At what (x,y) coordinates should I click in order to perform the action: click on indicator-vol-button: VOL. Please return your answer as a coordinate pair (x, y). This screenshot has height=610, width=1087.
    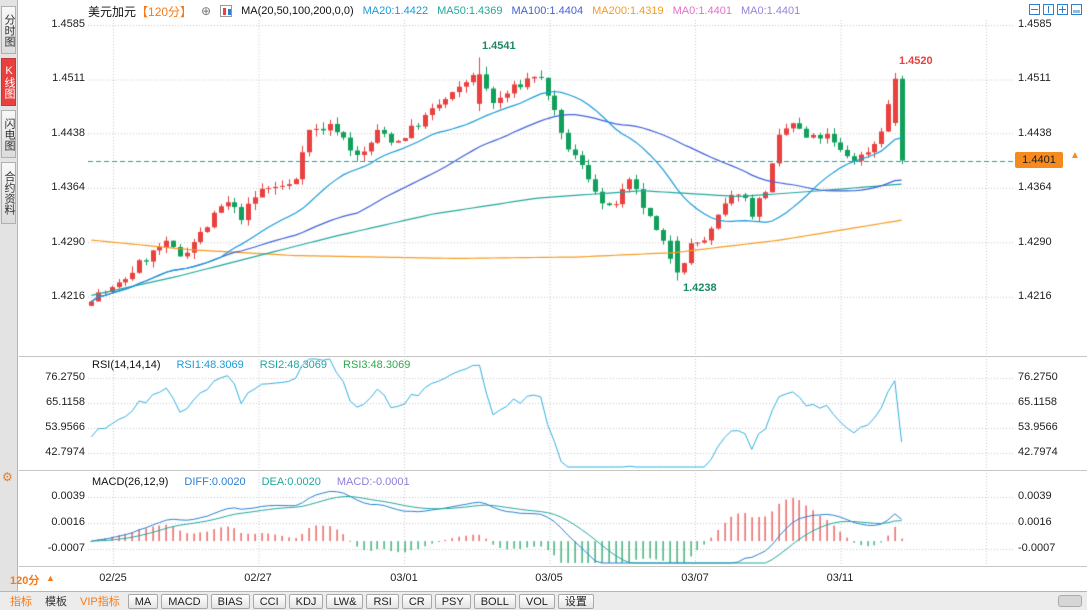
    Looking at the image, I should click on (536, 601).